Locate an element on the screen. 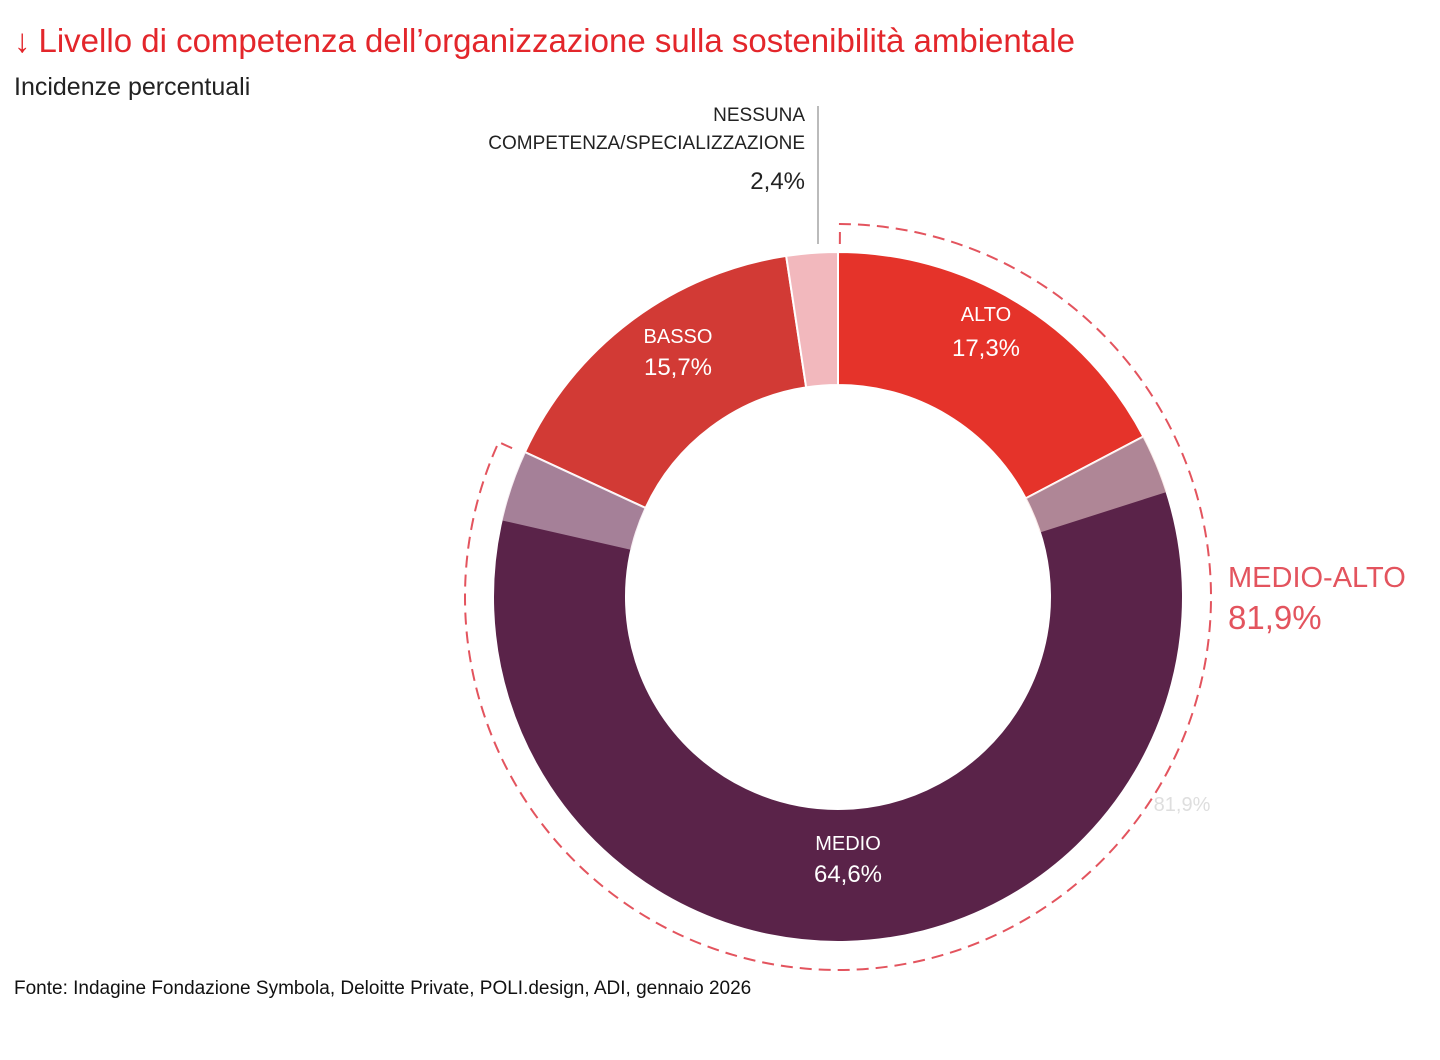 The image size is (1440, 1060). ghost-value-label: 81,9% is located at coordinates (1182, 805).